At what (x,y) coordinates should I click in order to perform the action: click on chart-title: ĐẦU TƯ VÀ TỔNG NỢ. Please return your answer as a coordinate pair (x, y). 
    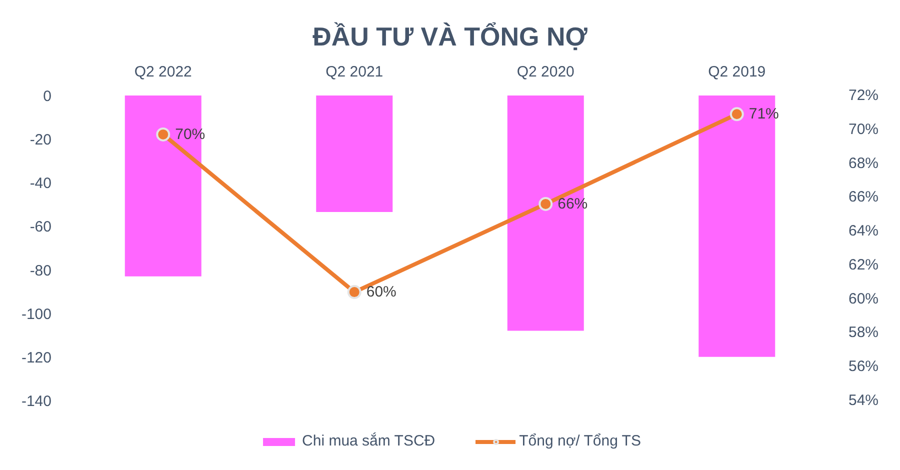
    Looking at the image, I should click on (450, 37).